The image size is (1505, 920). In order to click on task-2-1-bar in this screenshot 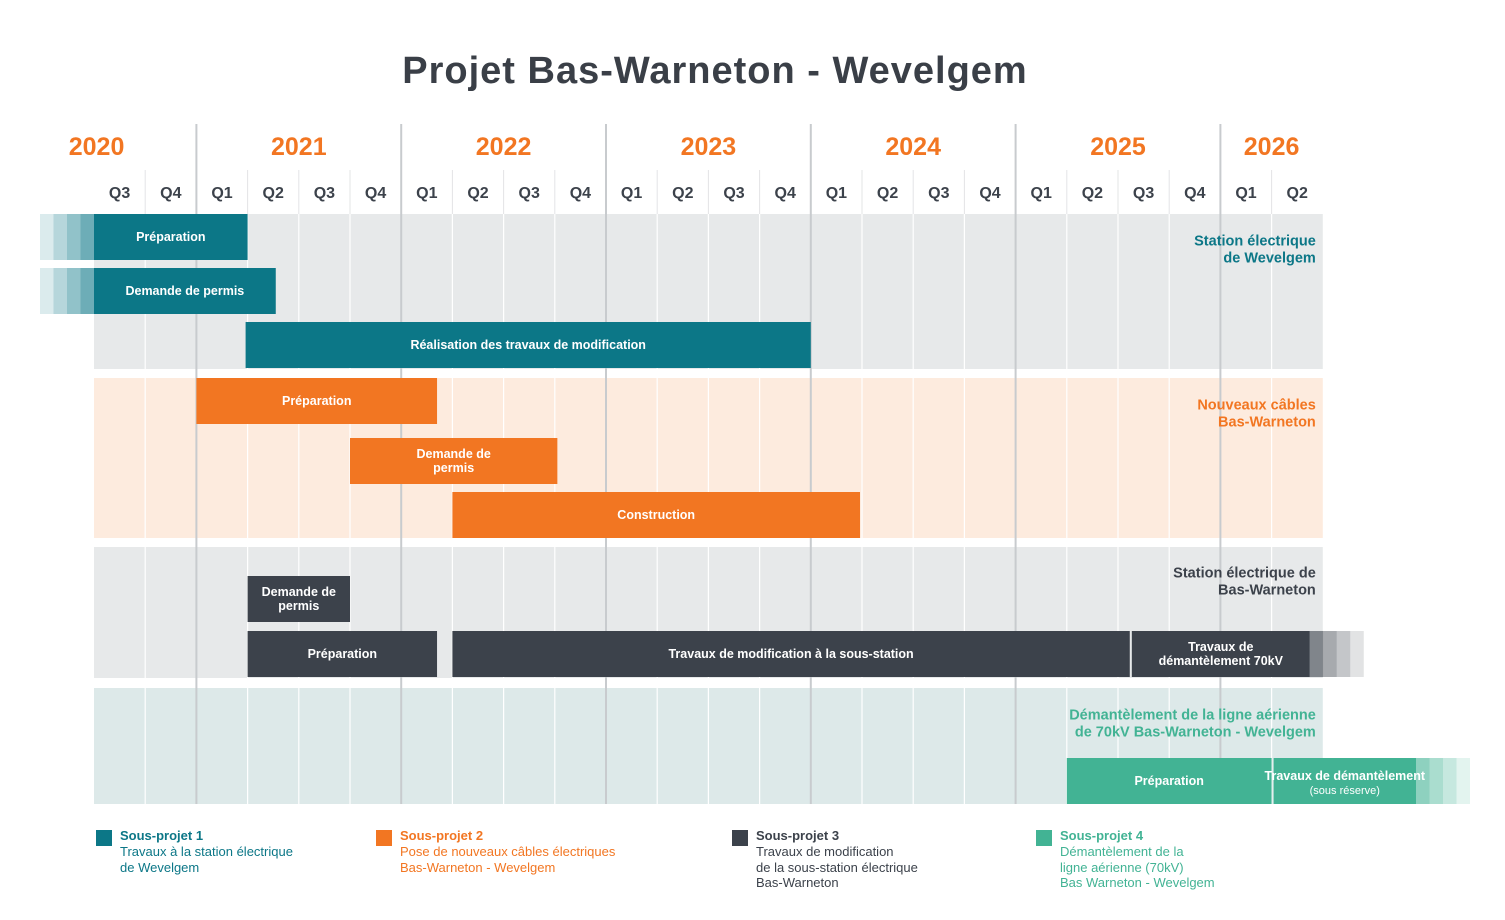, I will do `click(317, 401)`.